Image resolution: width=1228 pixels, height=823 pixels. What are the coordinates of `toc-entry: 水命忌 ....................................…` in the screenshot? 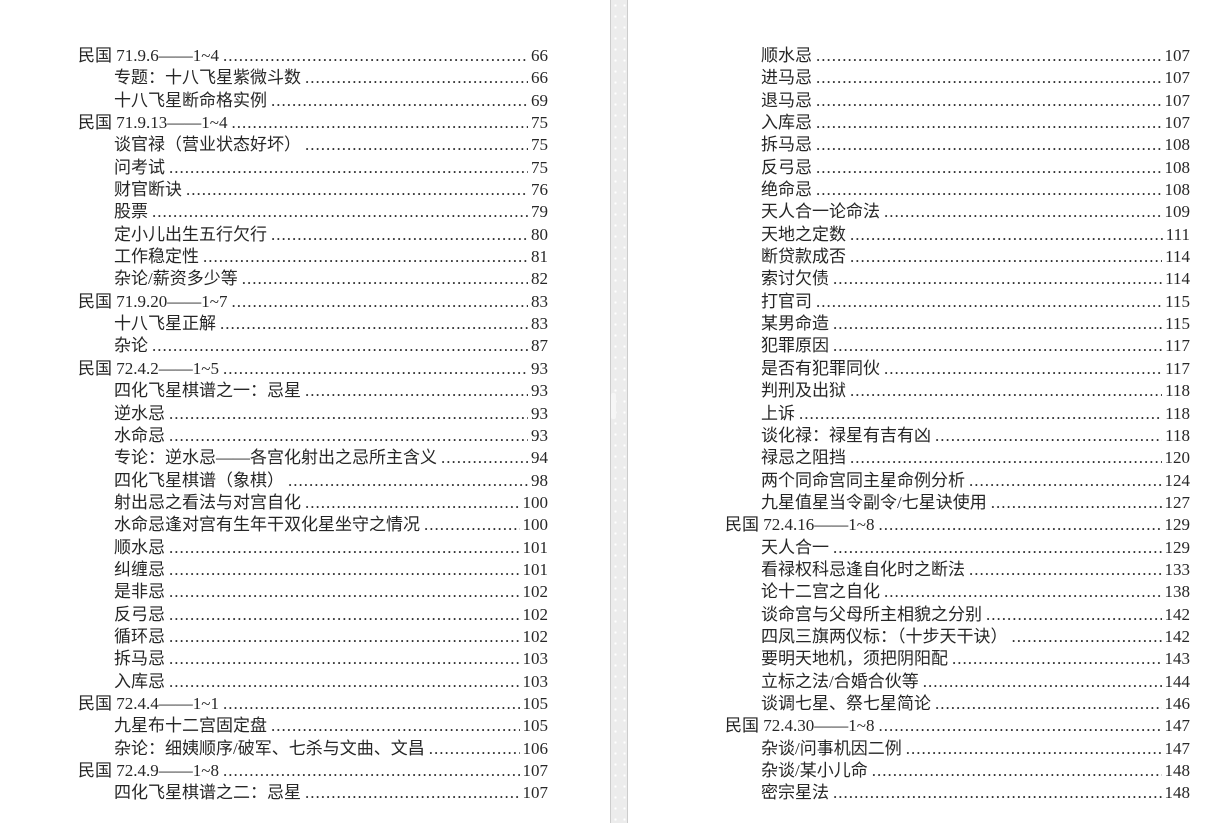 It's located at (313, 436).